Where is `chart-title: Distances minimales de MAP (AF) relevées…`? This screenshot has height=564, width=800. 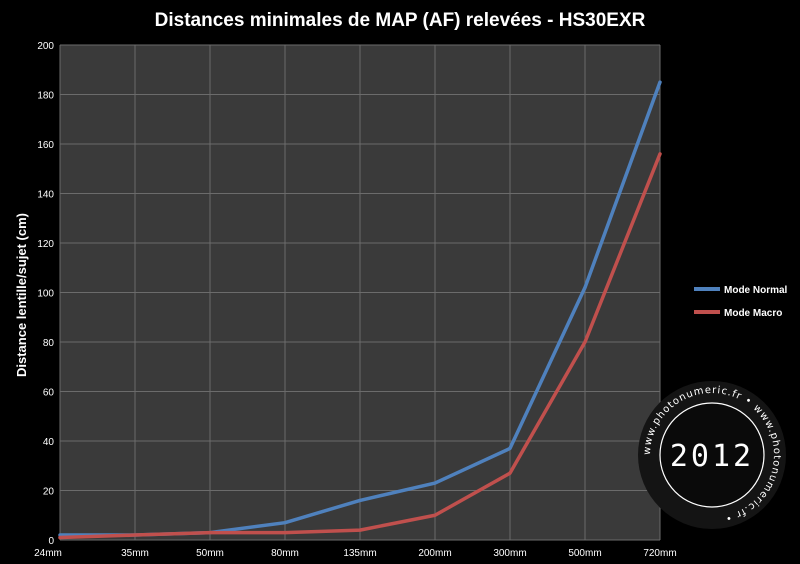 chart-title: Distances minimales de MAP (AF) relevées… is located at coordinates (400, 20).